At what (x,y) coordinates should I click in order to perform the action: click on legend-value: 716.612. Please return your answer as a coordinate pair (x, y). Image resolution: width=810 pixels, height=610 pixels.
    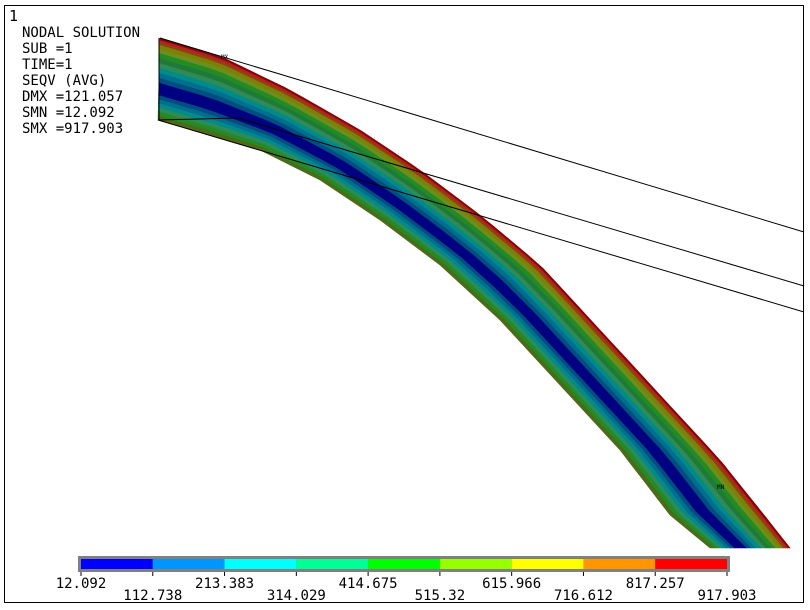
    Looking at the image, I should click on (583, 596).